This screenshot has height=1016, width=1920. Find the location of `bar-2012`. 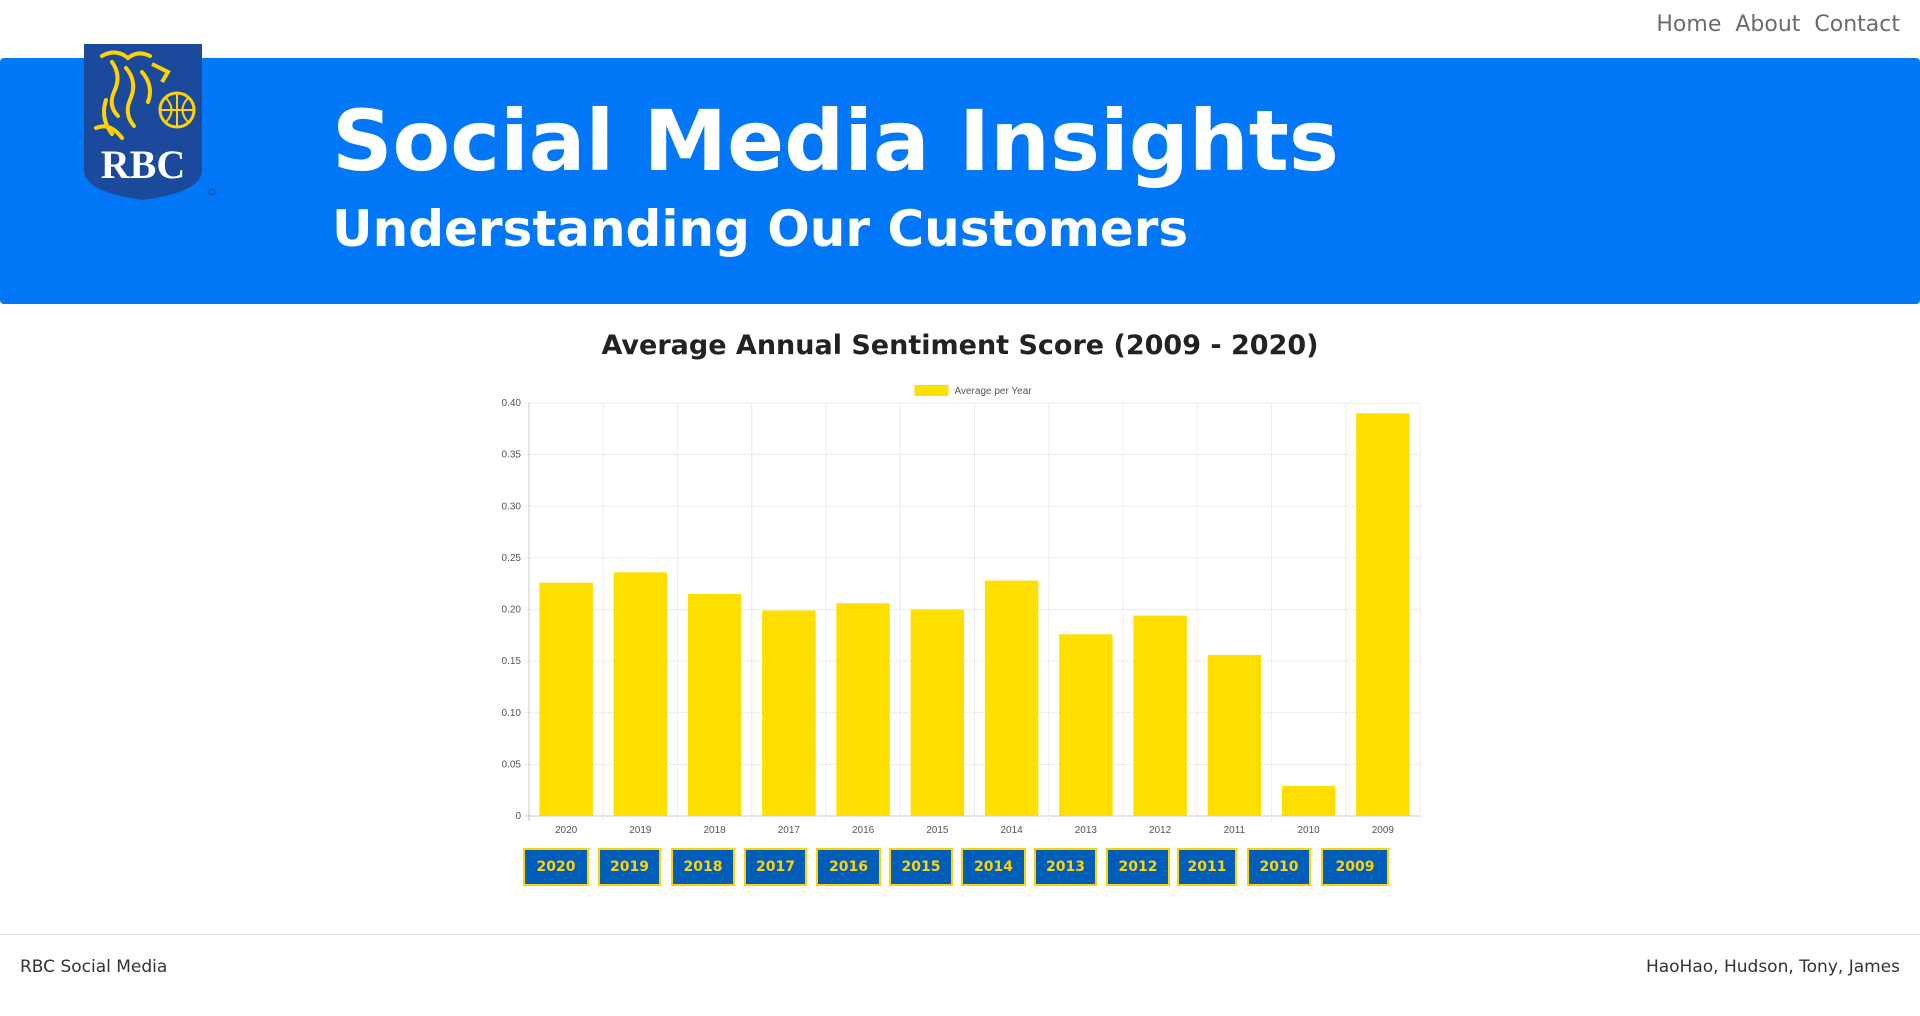

bar-2012 is located at coordinates (1160, 715).